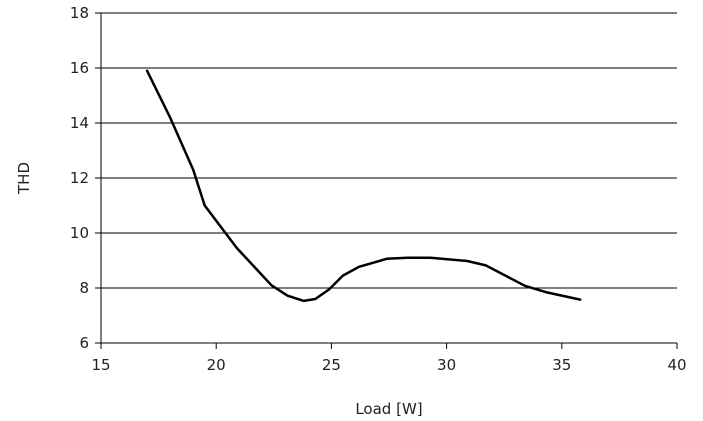  I want to click on y-tick-label: 16, so click(79, 68).